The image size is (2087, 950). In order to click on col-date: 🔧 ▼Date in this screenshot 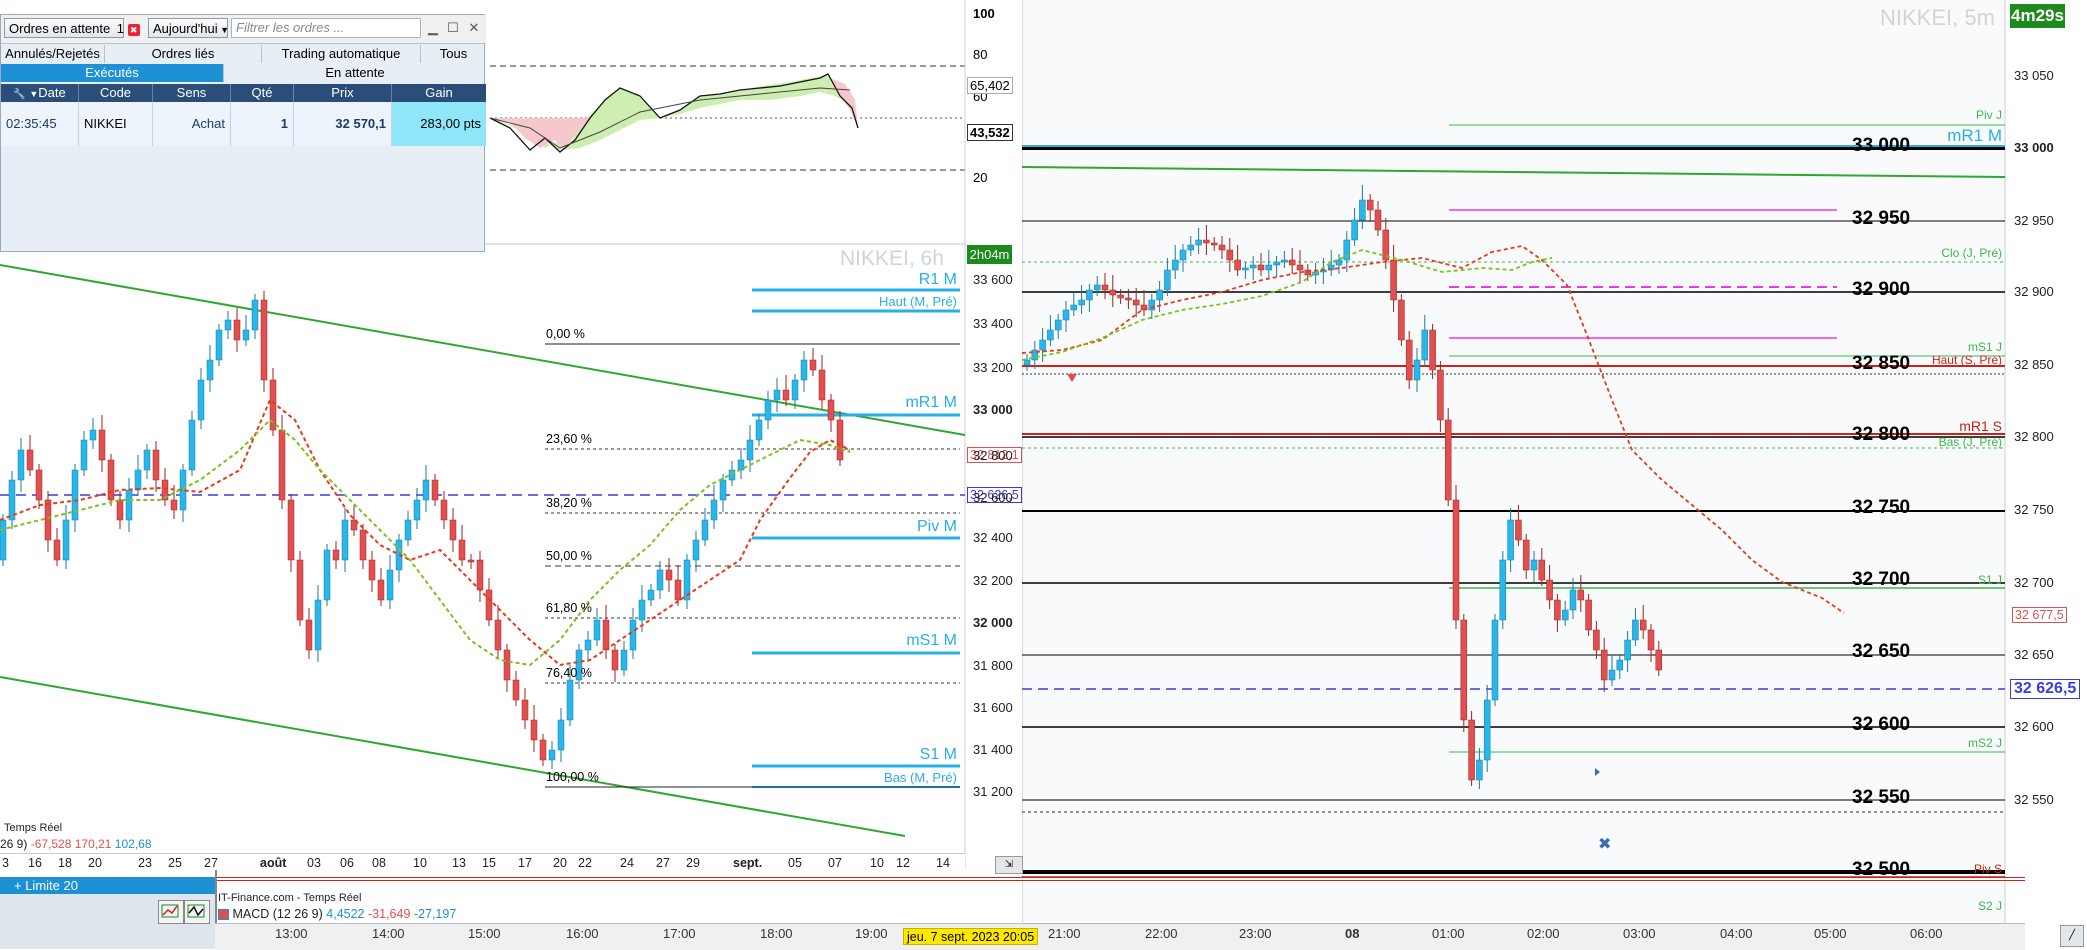, I will do `click(40, 93)`.